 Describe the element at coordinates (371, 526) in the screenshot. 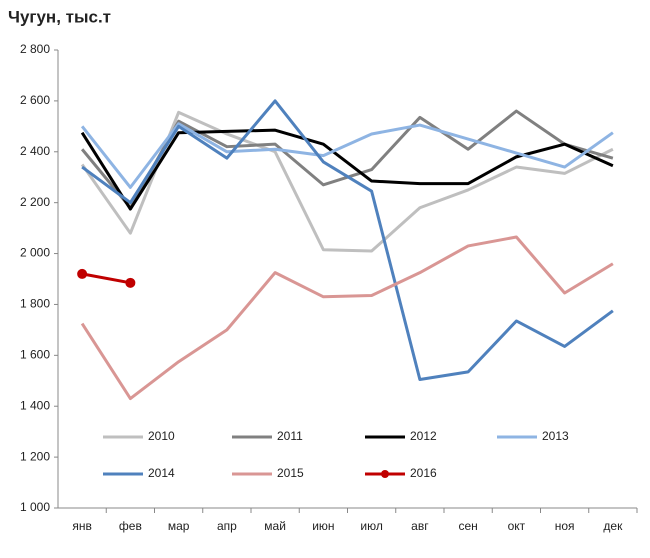

I see `x-tick-label: июл` at that location.